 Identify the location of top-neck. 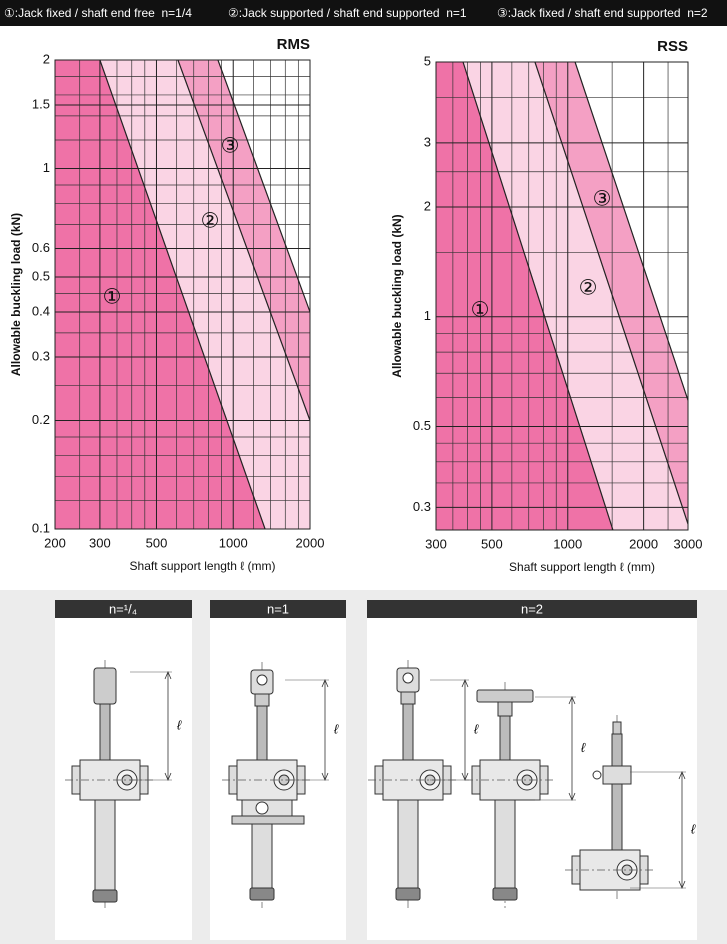
(505, 709).